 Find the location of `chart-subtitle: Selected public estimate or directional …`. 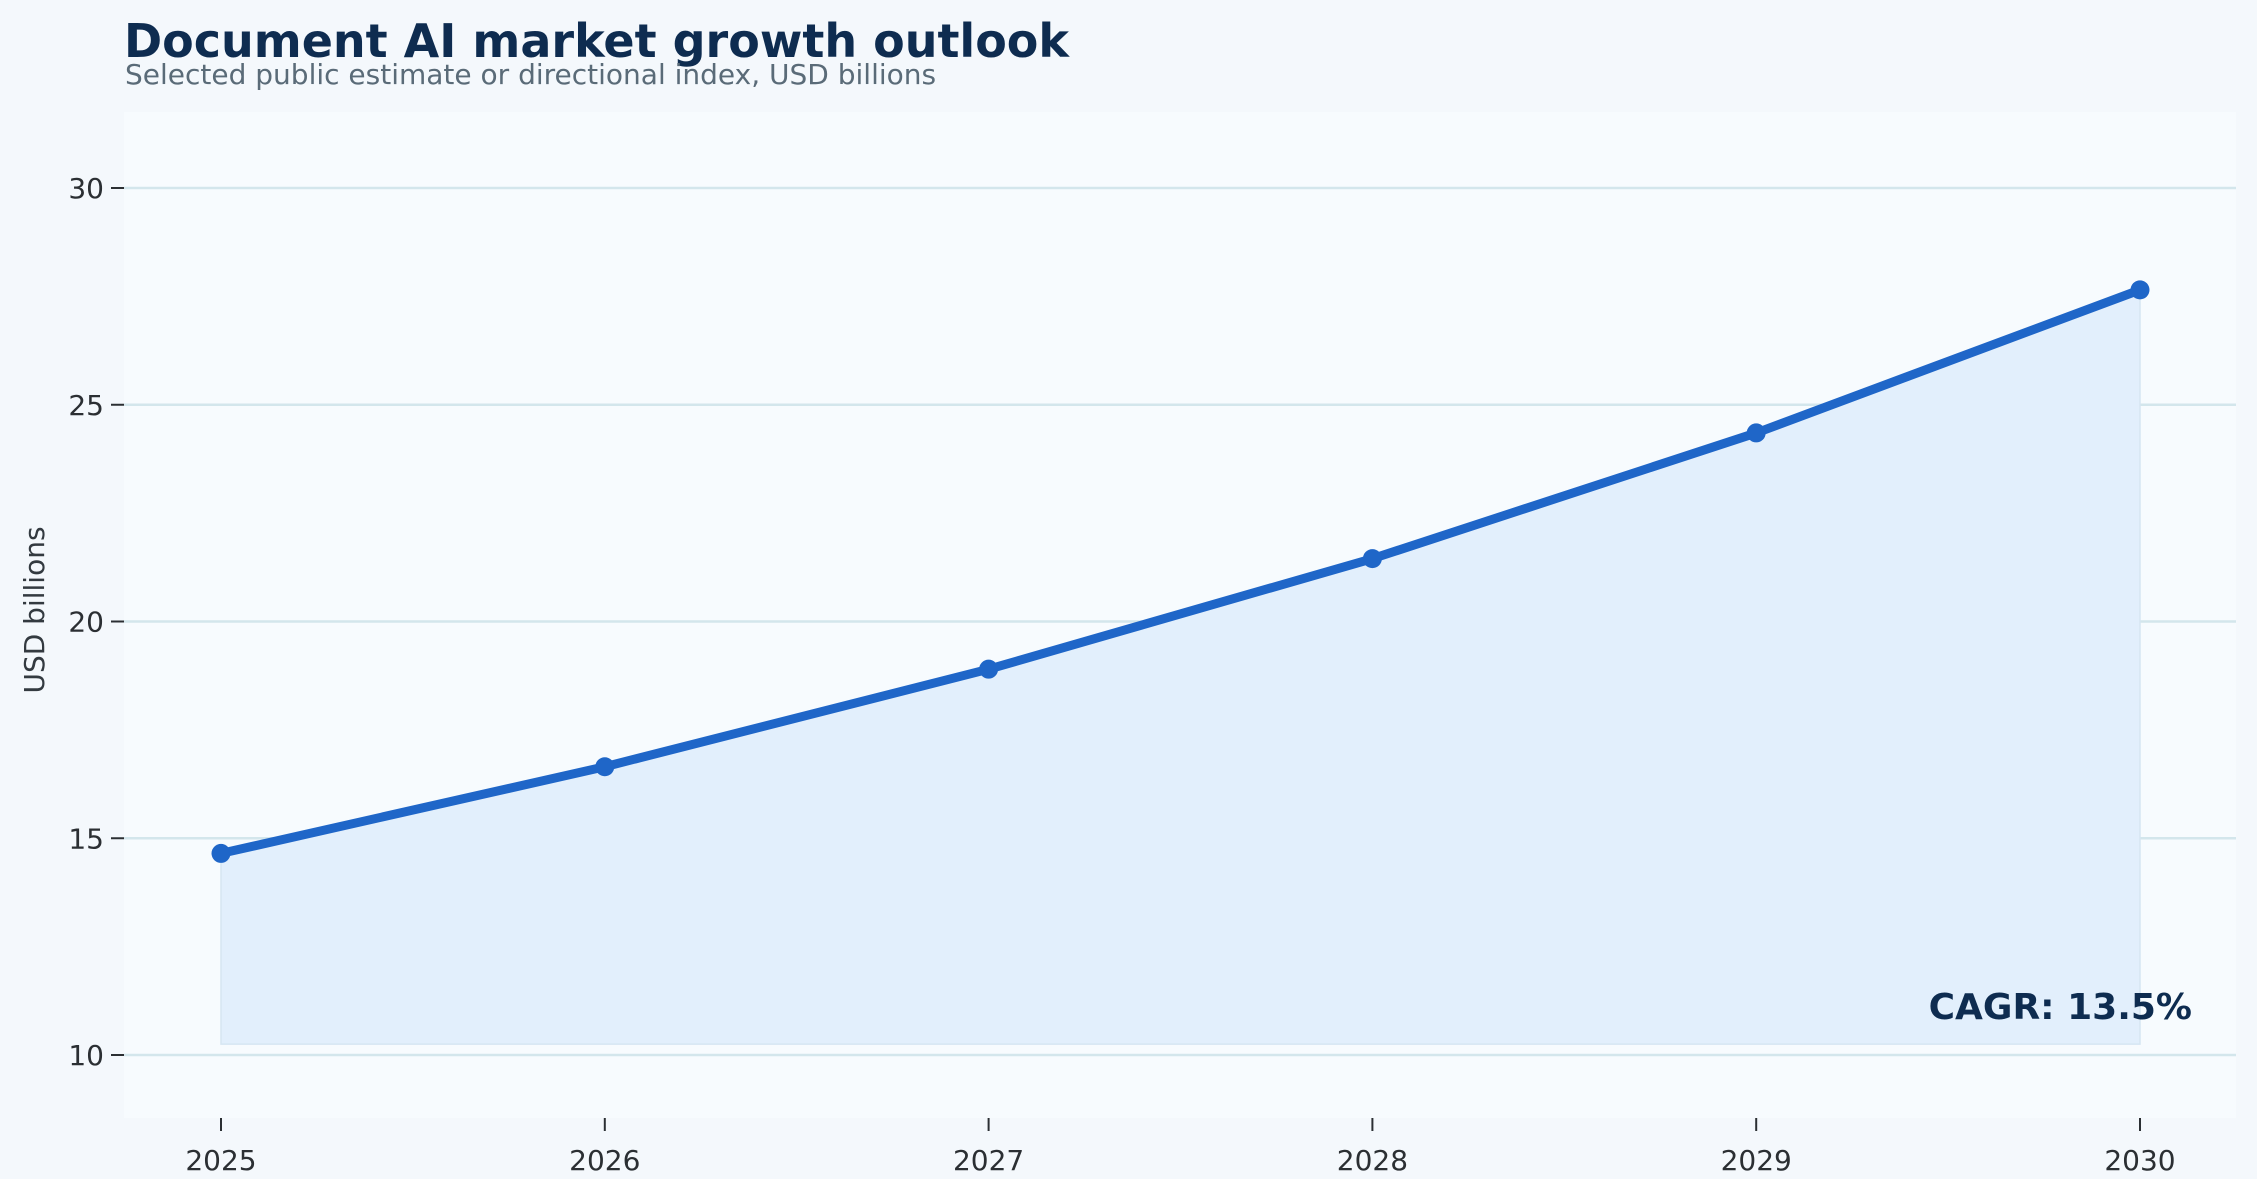

chart-subtitle: Selected public estimate or directional … is located at coordinates (531, 74).